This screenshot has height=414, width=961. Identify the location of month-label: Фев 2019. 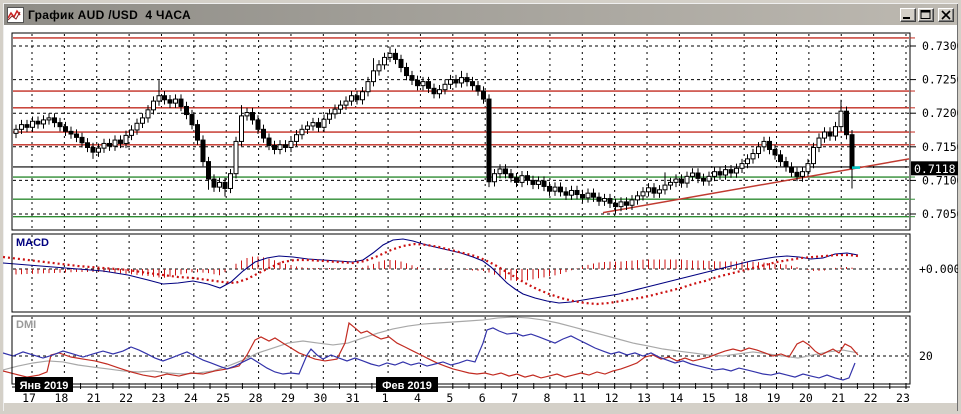
(407, 386).